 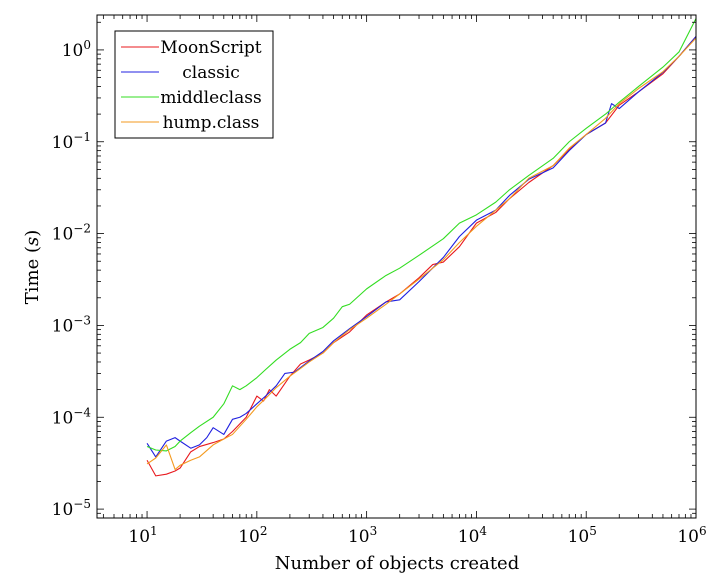 I want to click on x-tick-label: 10², so click(x=252, y=535).